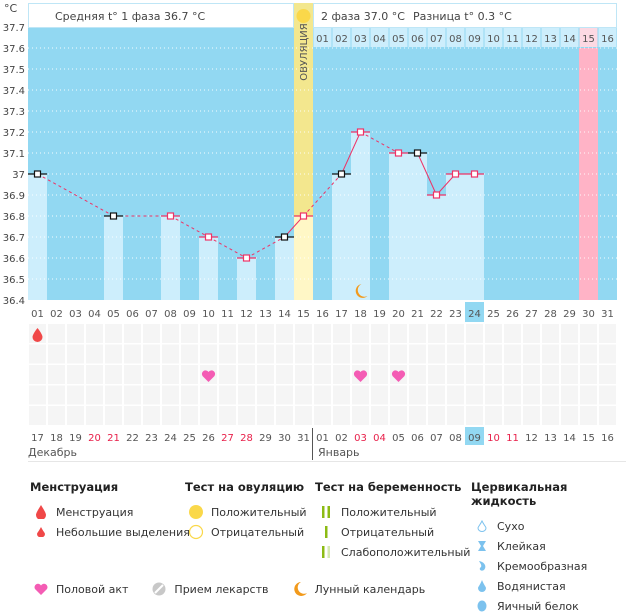 Image resolution: width=626 pixels, height=616 pixels. I want to click on phase2-day-label: 07, so click(436, 39).